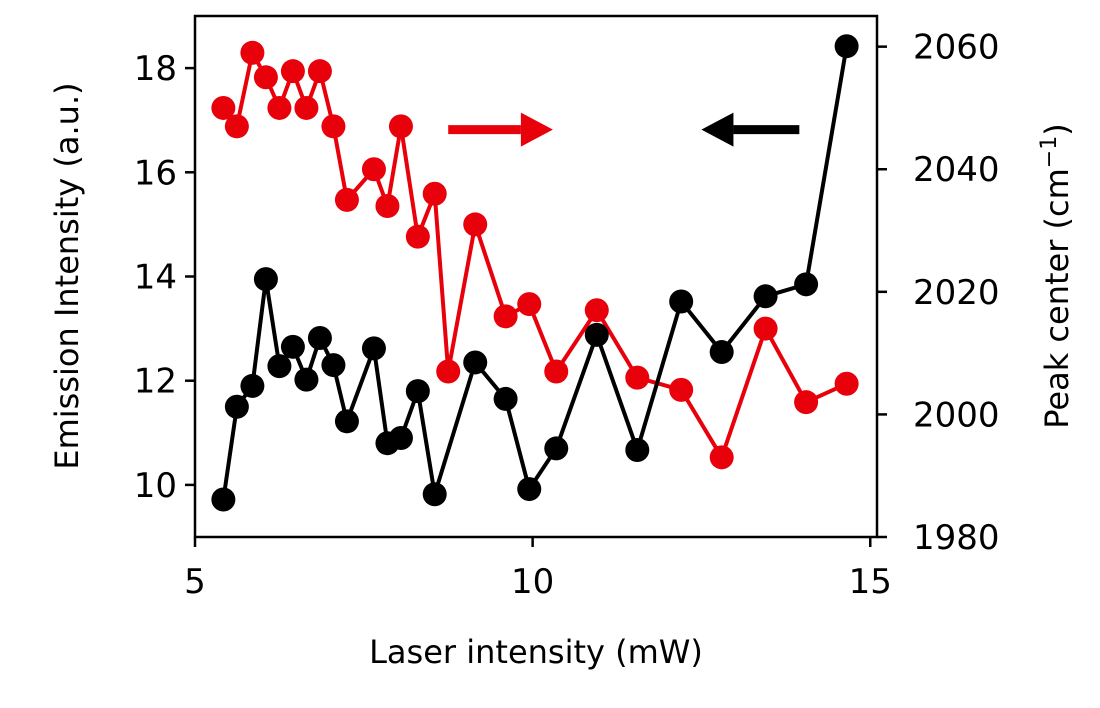  What do you see at coordinates (870, 582) in the screenshot?
I see `x-tick-label: 15` at bounding box center [870, 582].